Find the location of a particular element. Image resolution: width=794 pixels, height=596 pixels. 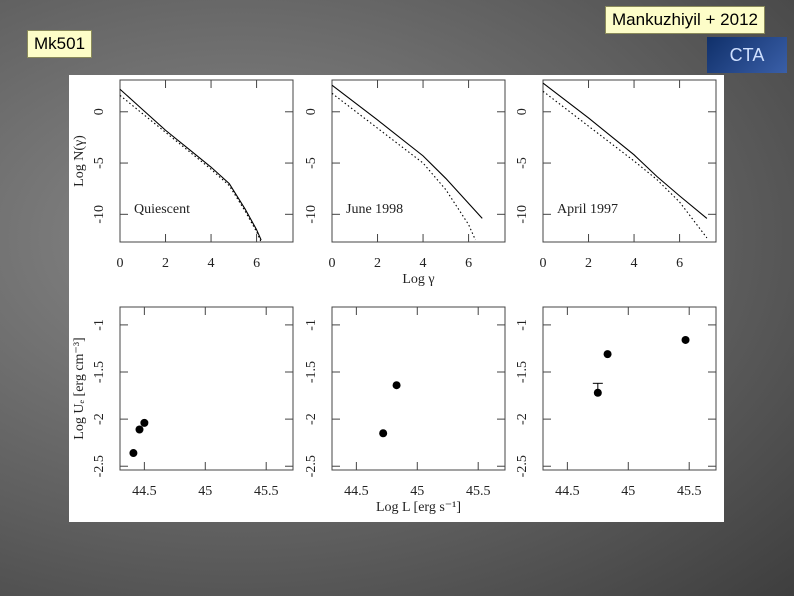

y-axis-label: Log Uₑ [erg cm⁻³] is located at coordinates (79, 388).